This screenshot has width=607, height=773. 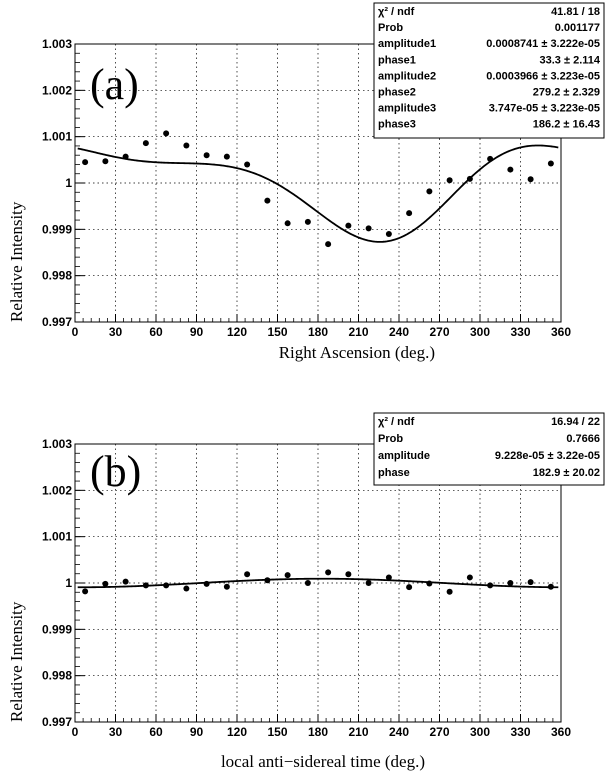 I want to click on y-tick-label: 0.998, so click(x=57, y=276).